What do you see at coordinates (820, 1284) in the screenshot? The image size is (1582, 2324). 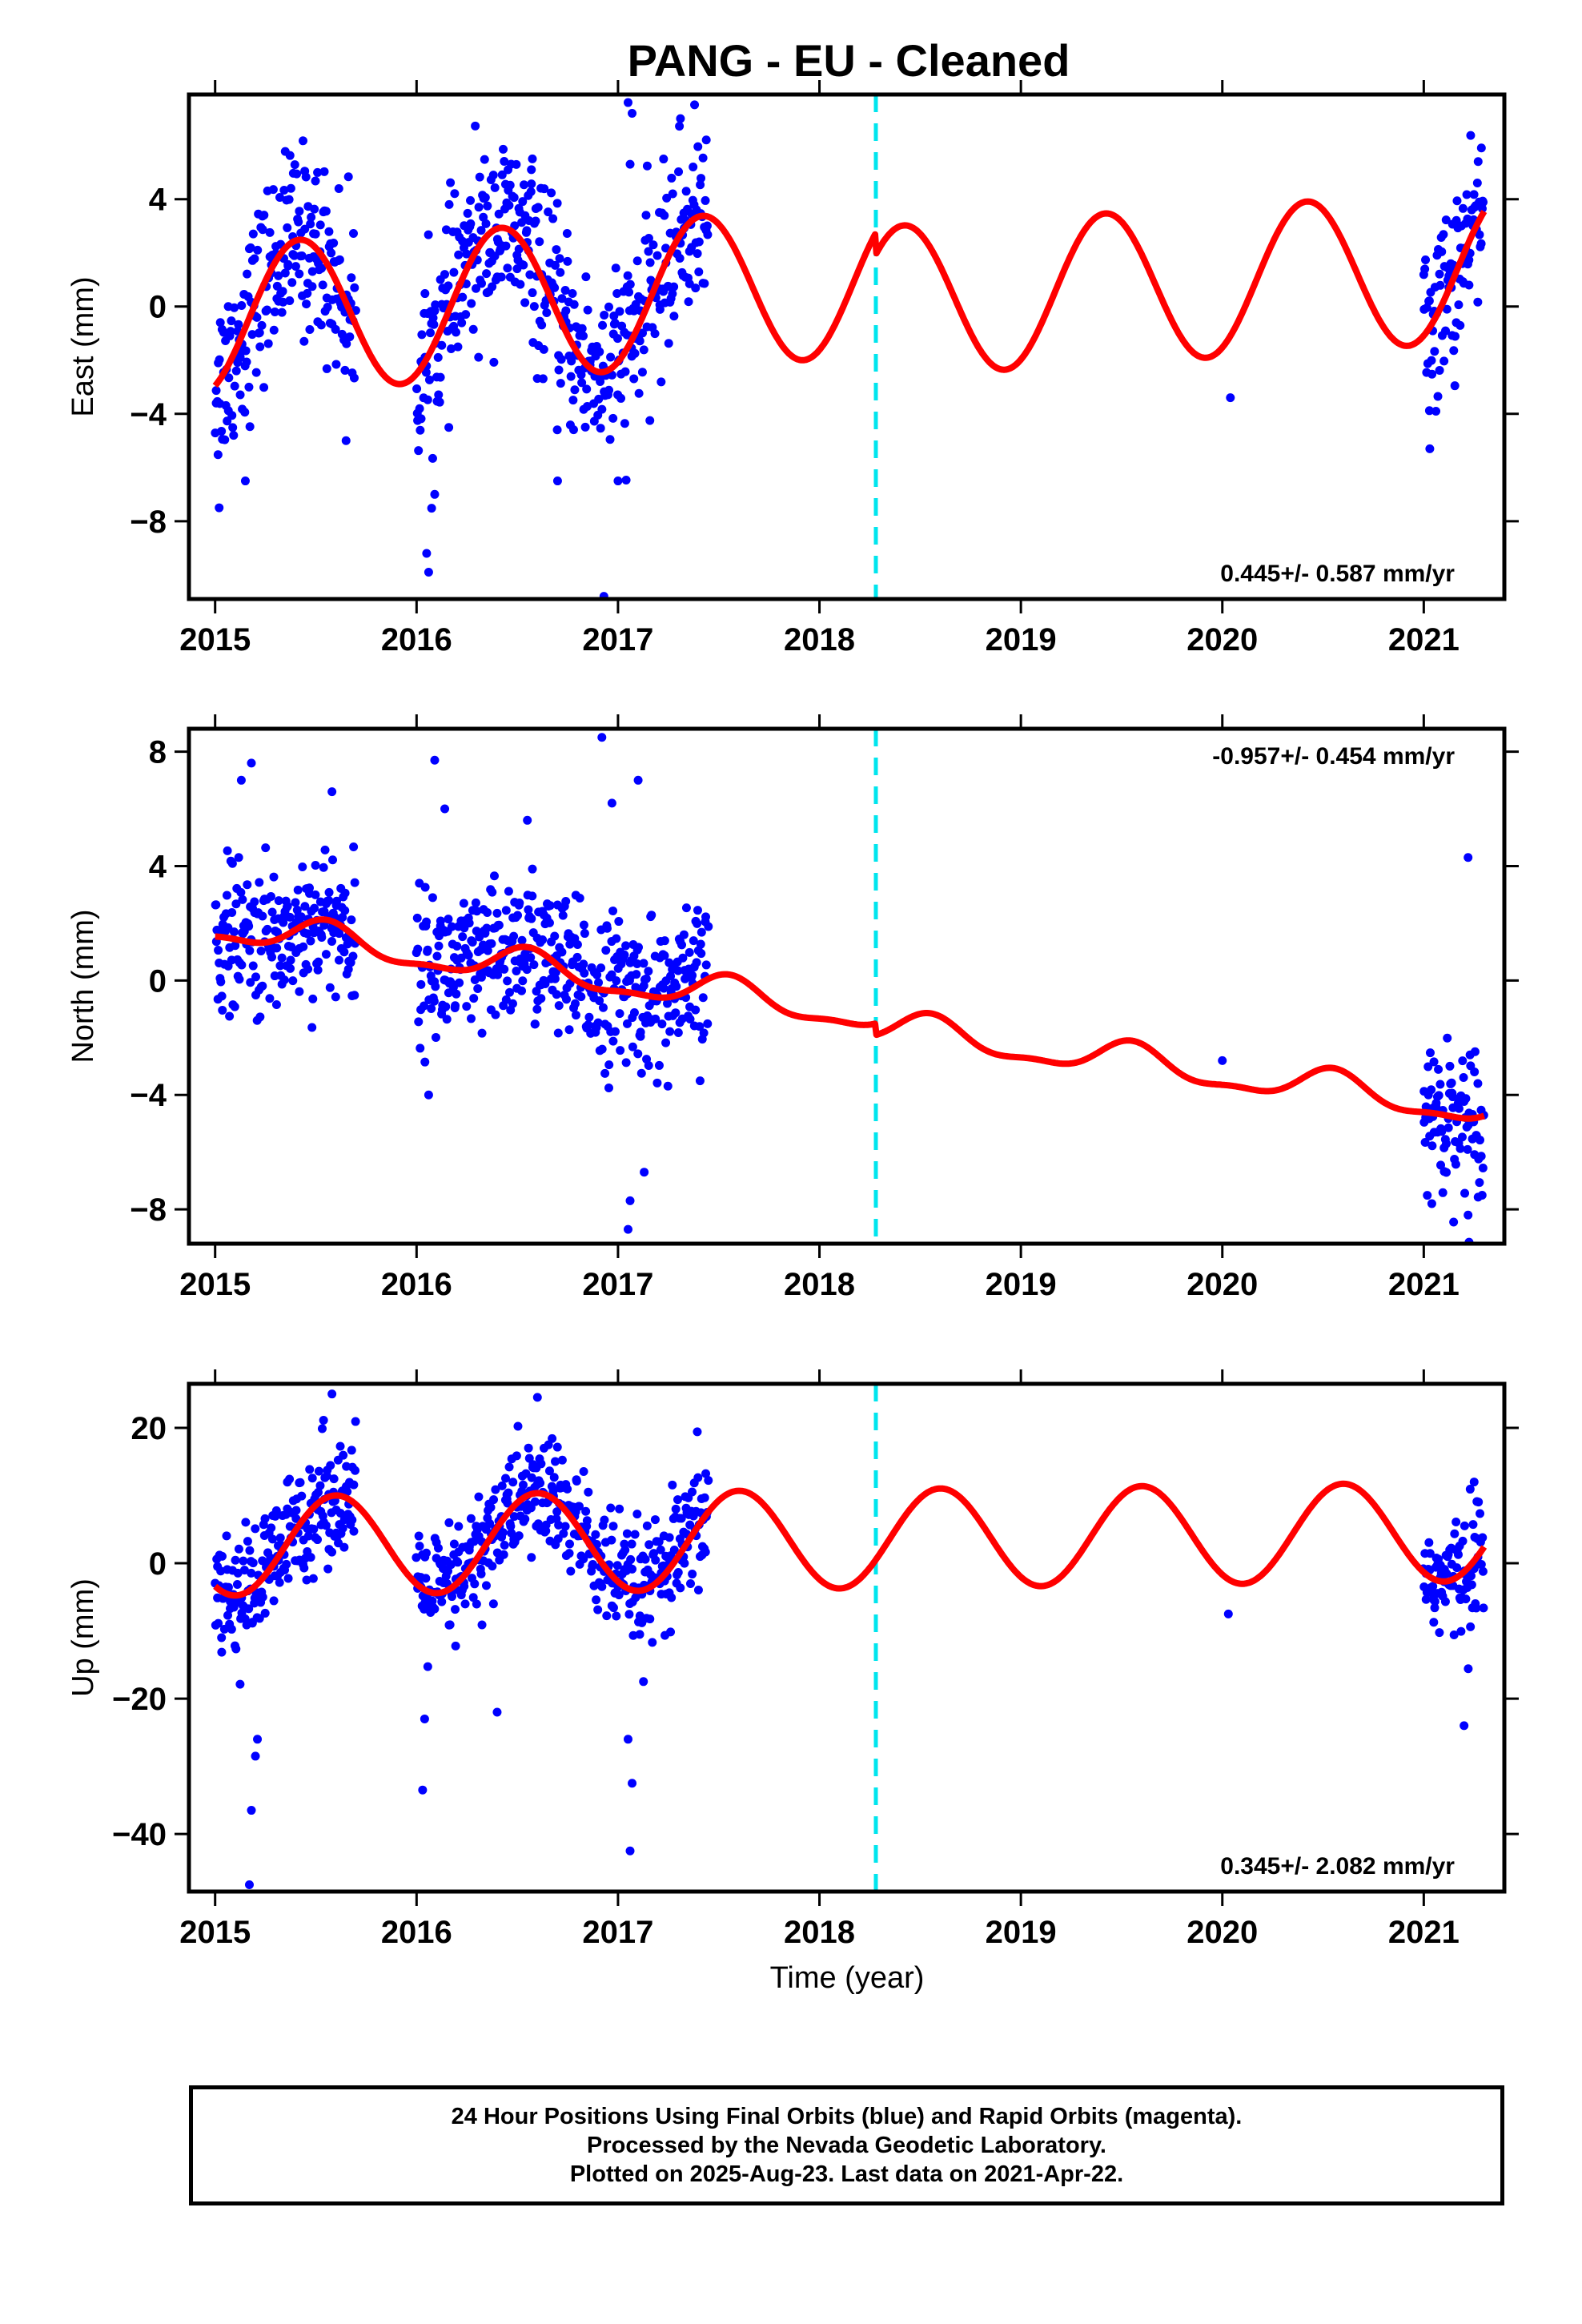 I see `x-tick-label: 2018` at bounding box center [820, 1284].